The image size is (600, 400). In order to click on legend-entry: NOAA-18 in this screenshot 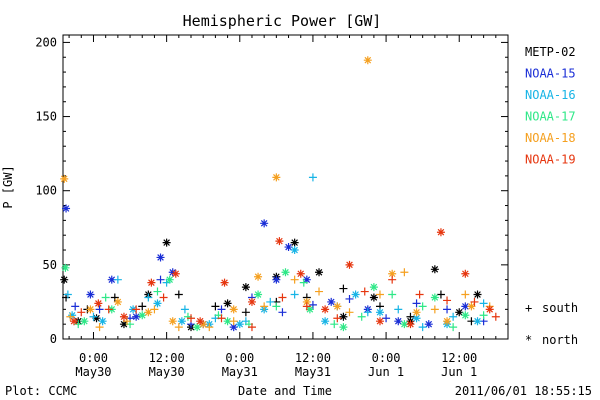, I will do `click(550, 138)`.